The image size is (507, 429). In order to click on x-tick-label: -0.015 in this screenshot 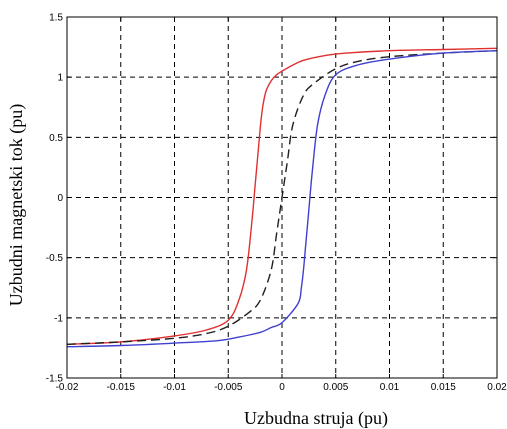, I will do `click(121, 387)`.